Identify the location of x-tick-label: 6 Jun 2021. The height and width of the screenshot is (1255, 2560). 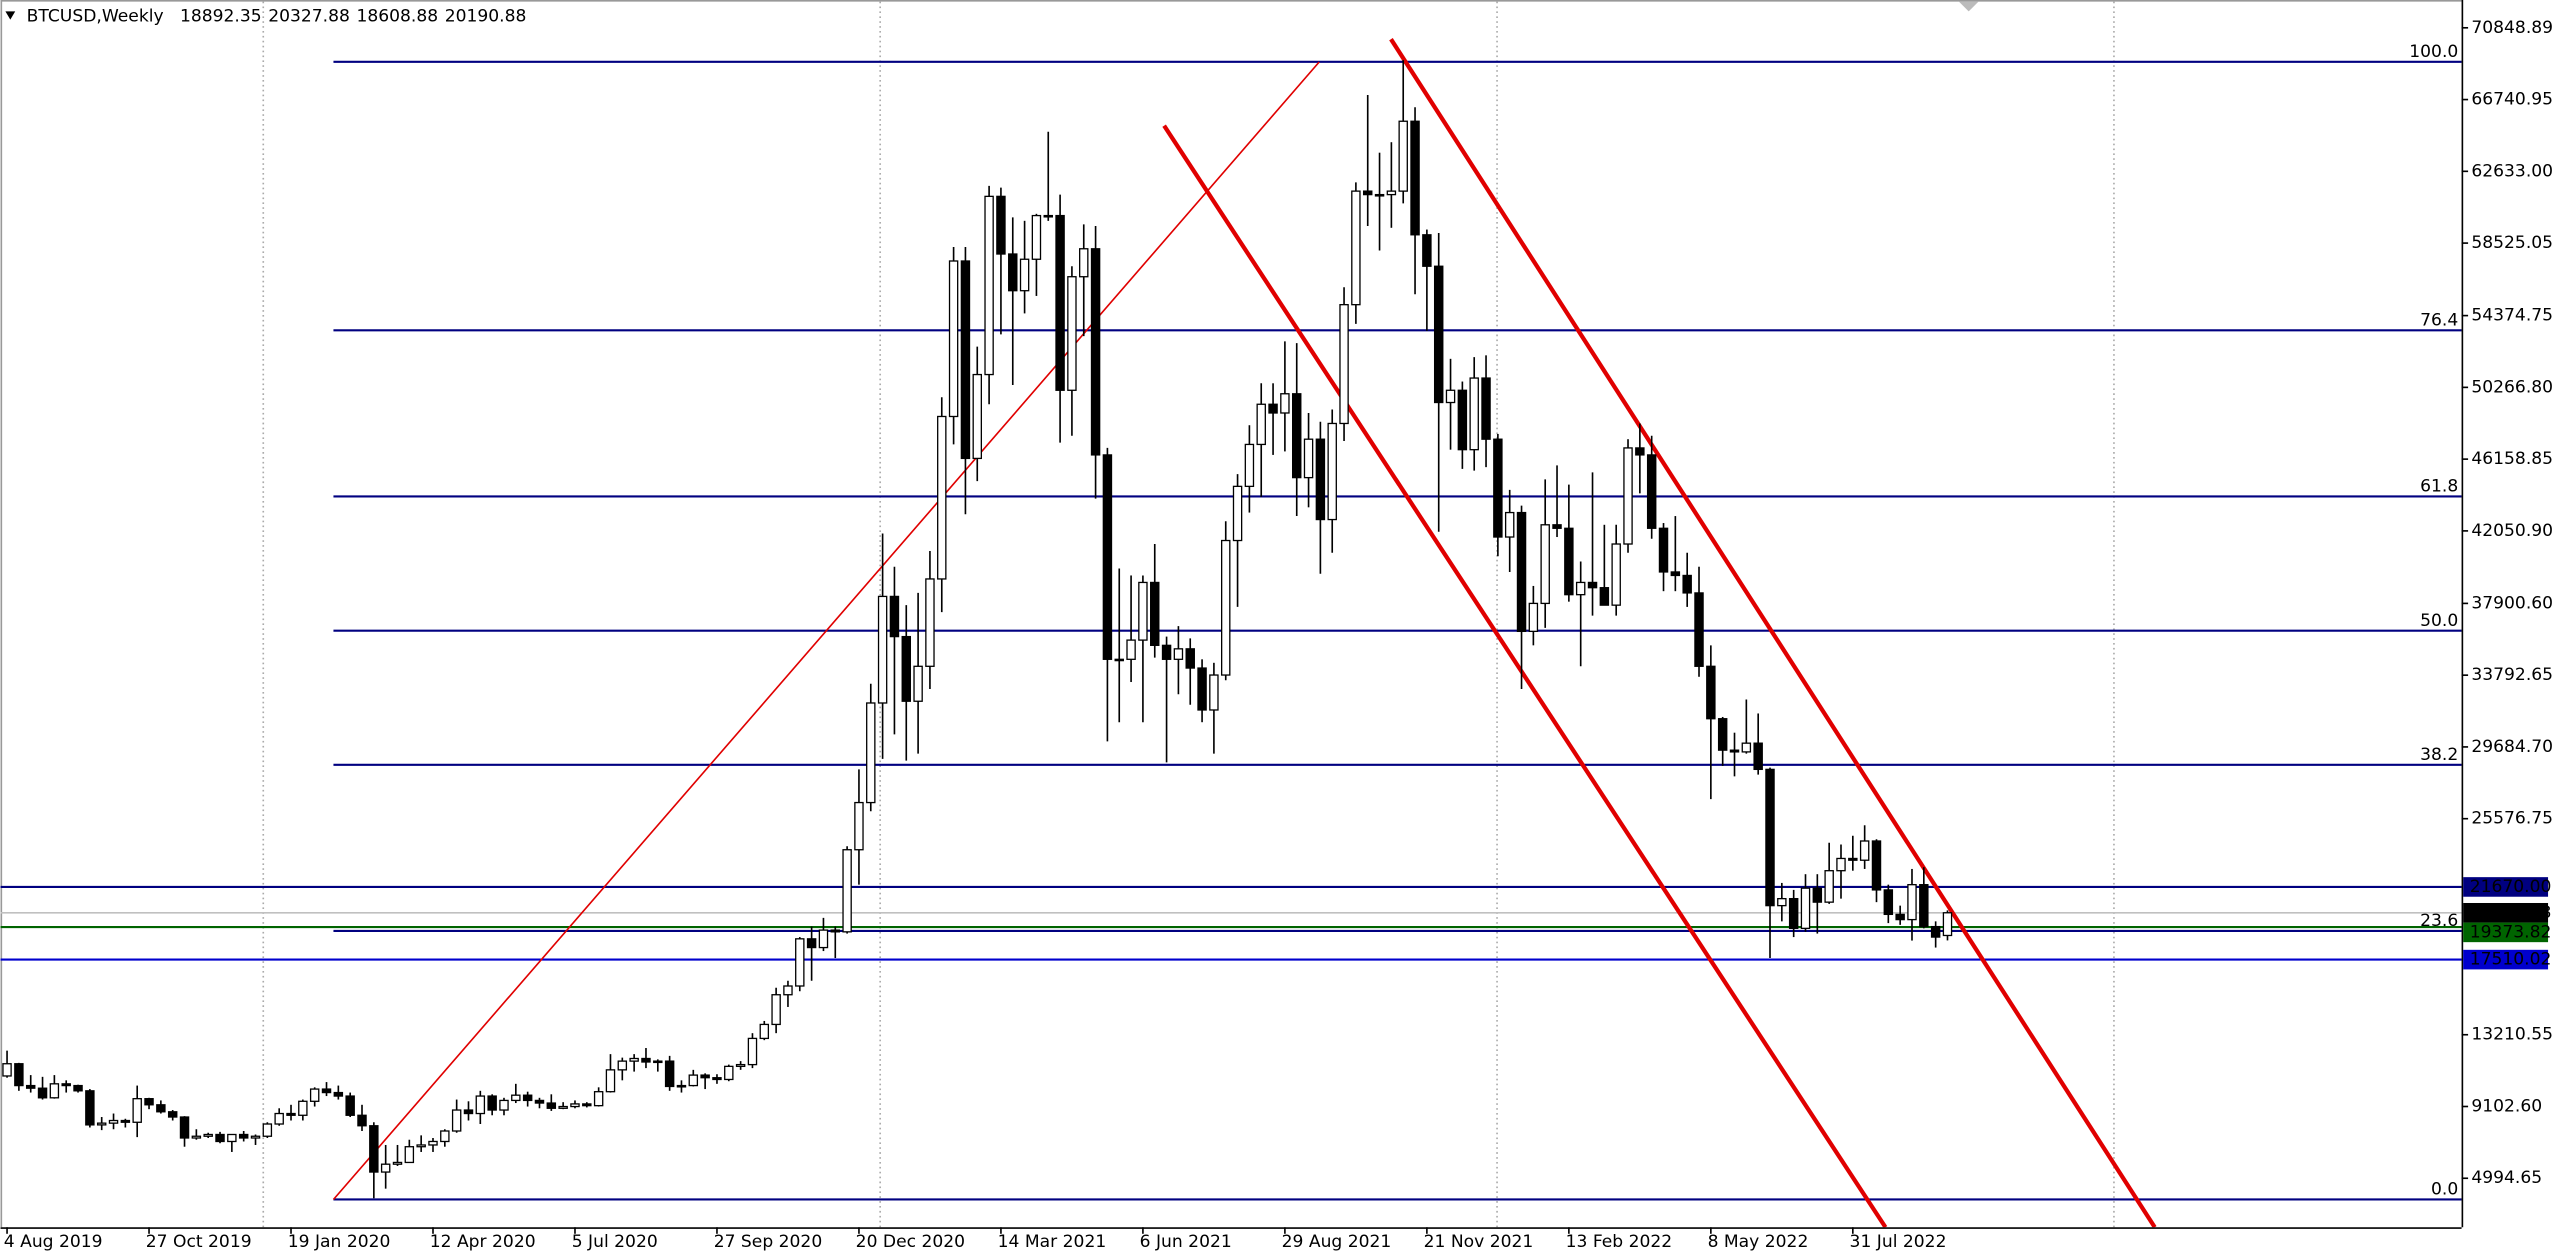
(1186, 1242).